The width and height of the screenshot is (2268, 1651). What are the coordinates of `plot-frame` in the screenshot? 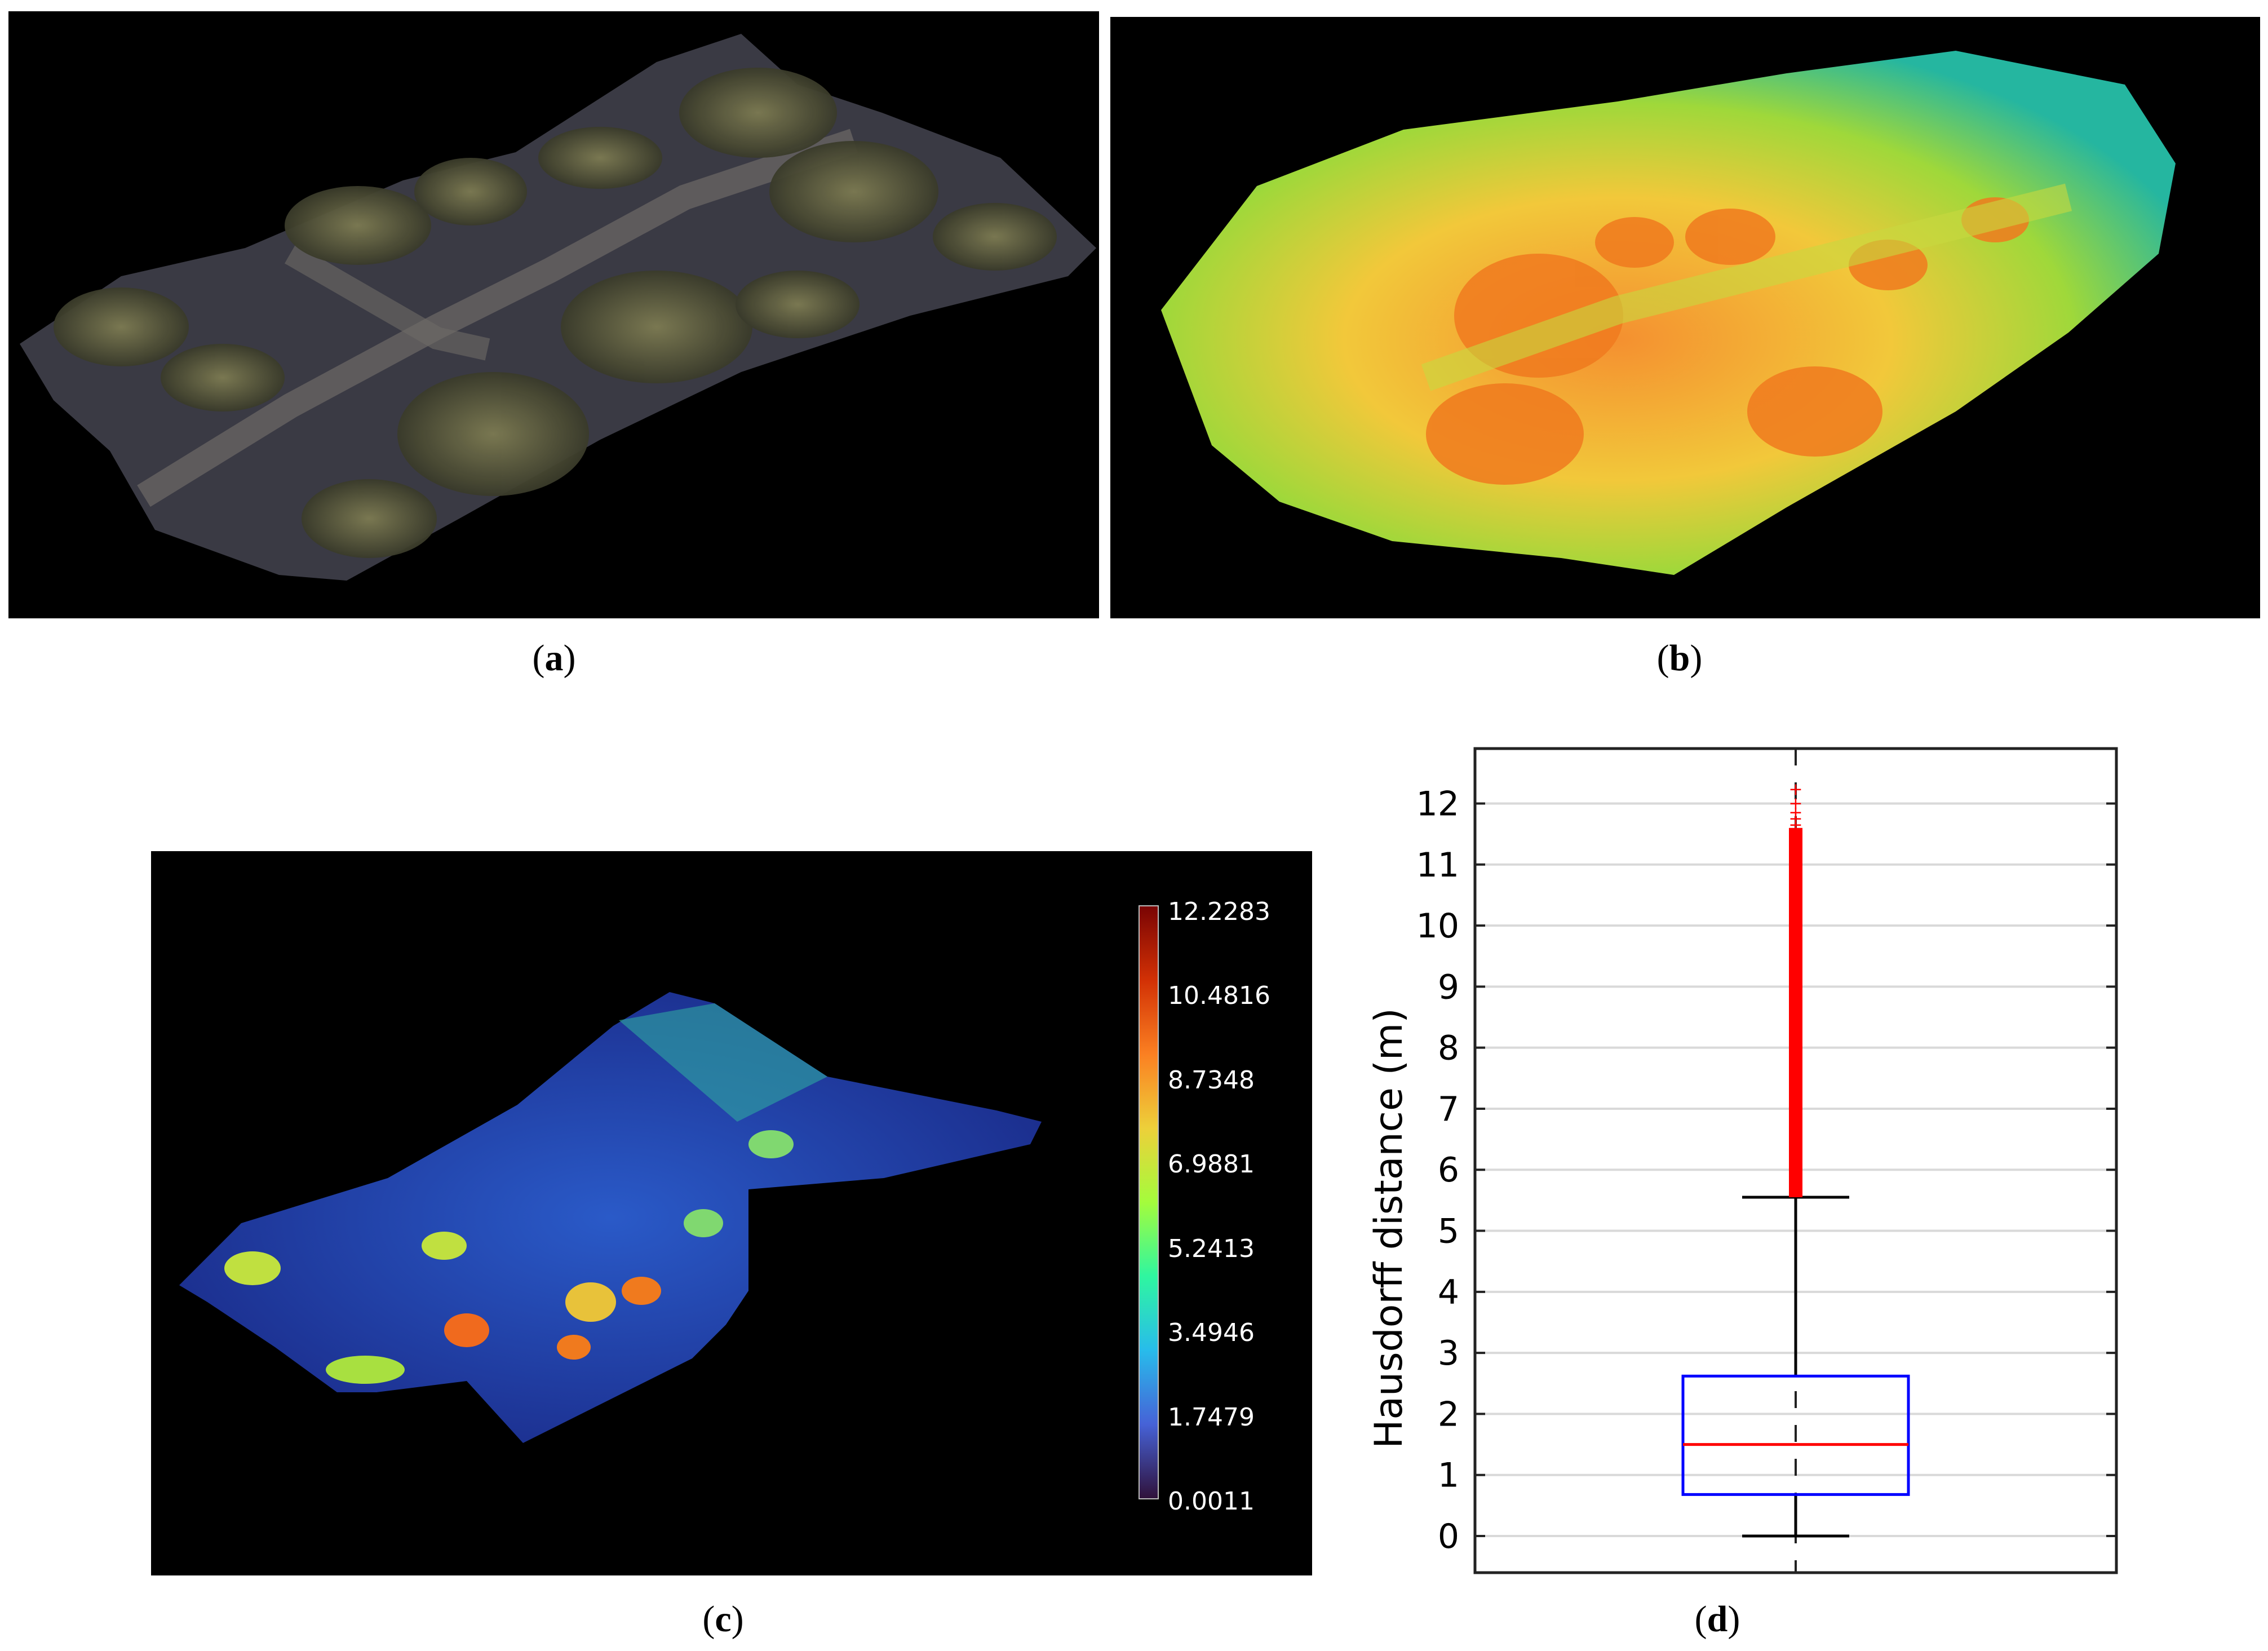 It's located at (1795, 1160).